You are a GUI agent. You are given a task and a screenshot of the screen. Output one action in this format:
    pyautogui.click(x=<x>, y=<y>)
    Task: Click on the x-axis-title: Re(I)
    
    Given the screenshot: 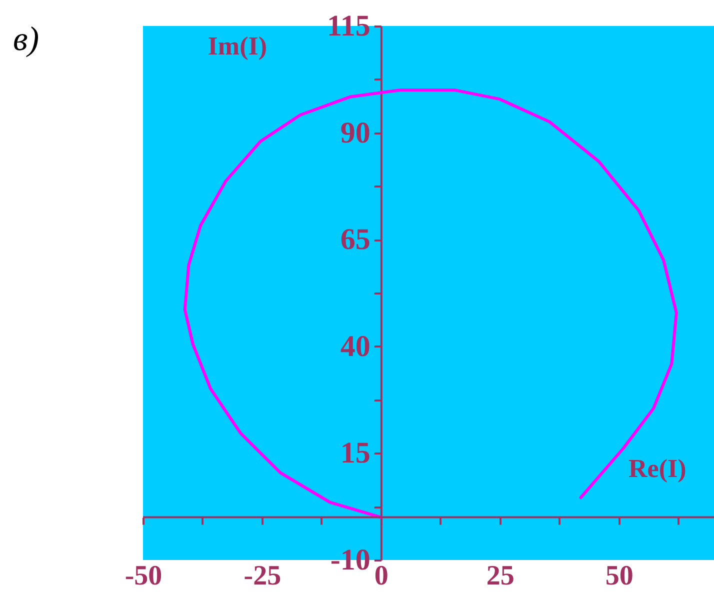 What is the action you would take?
    pyautogui.click(x=657, y=469)
    